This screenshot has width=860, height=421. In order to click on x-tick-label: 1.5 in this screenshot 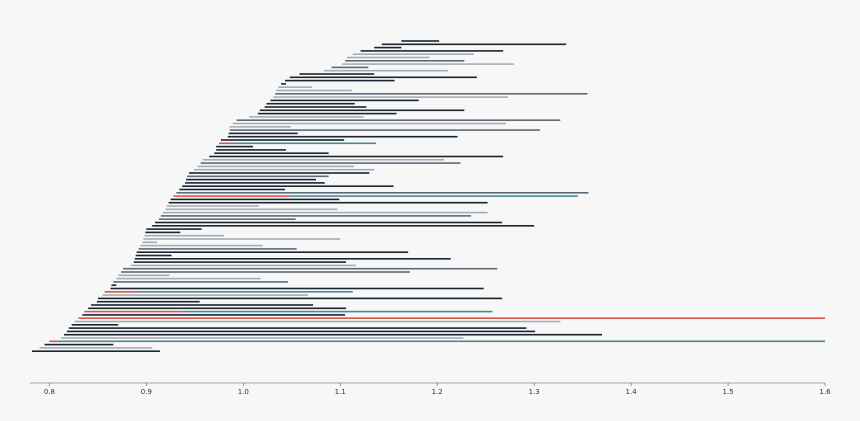, I will do `click(727, 392)`.